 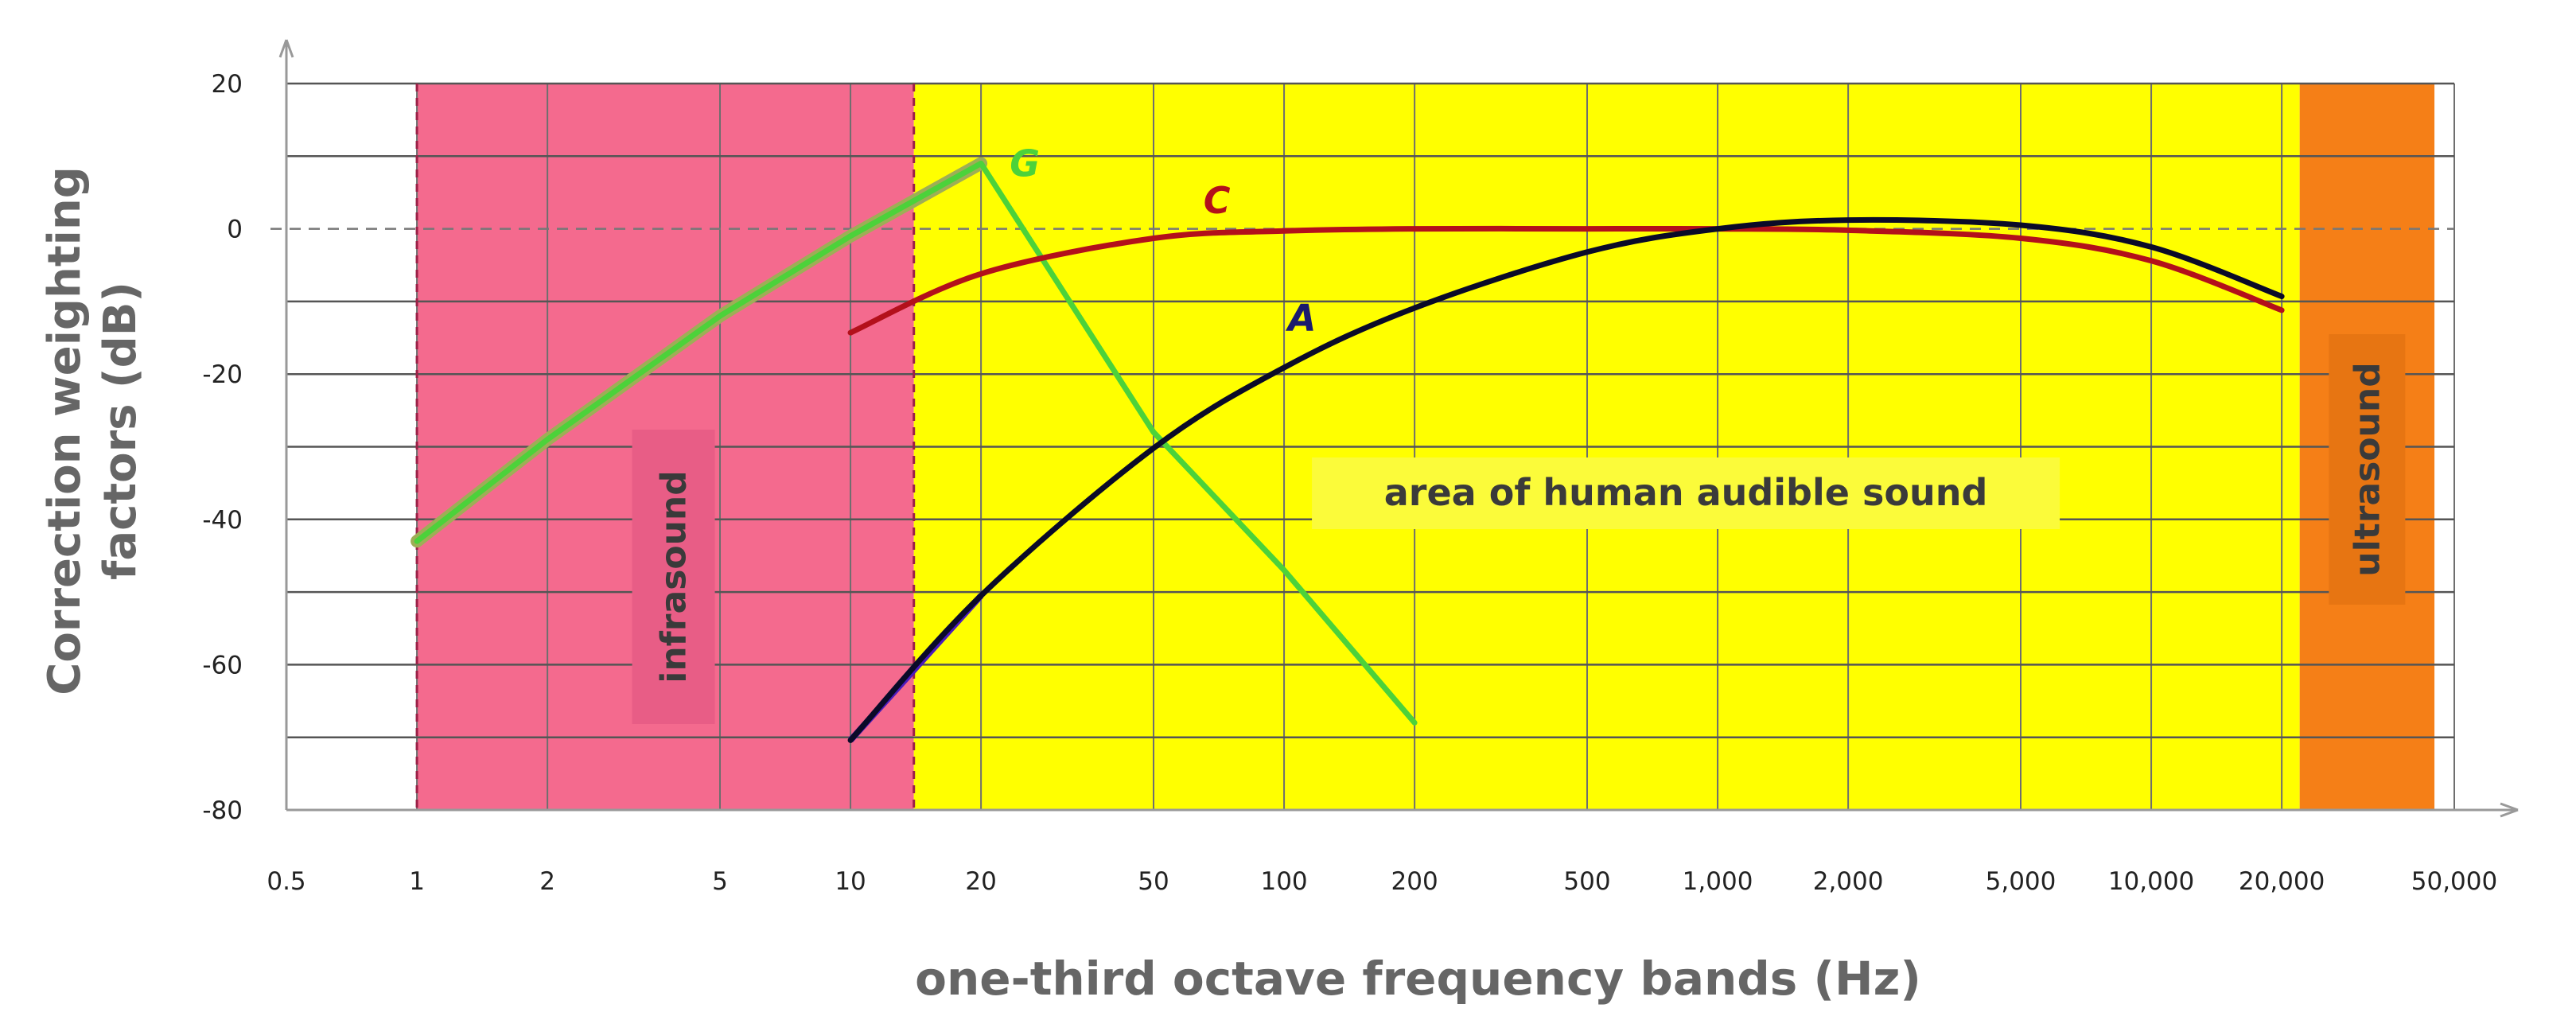 I want to click on x-tick-label: 20,000, so click(x=2282, y=881).